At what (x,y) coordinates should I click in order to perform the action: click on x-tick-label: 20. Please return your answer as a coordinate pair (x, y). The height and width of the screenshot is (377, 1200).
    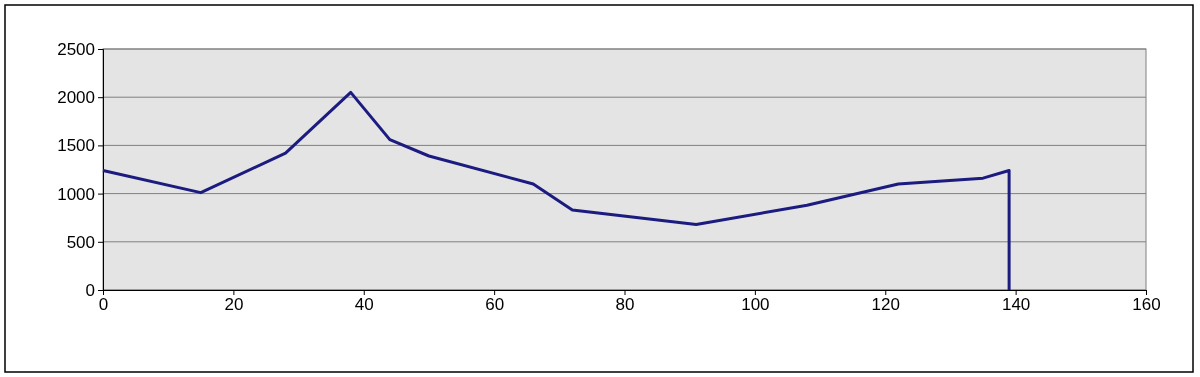
    Looking at the image, I should click on (234, 305).